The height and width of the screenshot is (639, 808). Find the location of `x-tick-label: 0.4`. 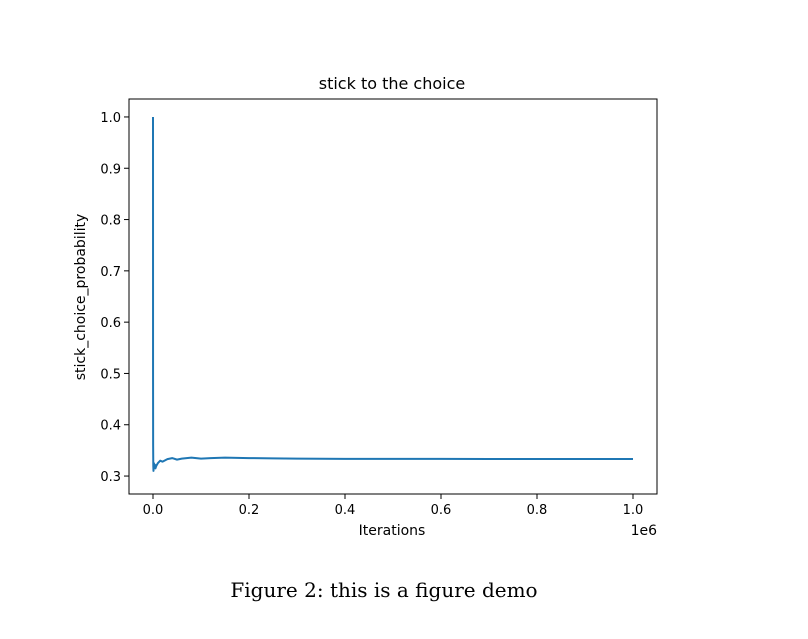

x-tick-label: 0.4 is located at coordinates (345, 510).